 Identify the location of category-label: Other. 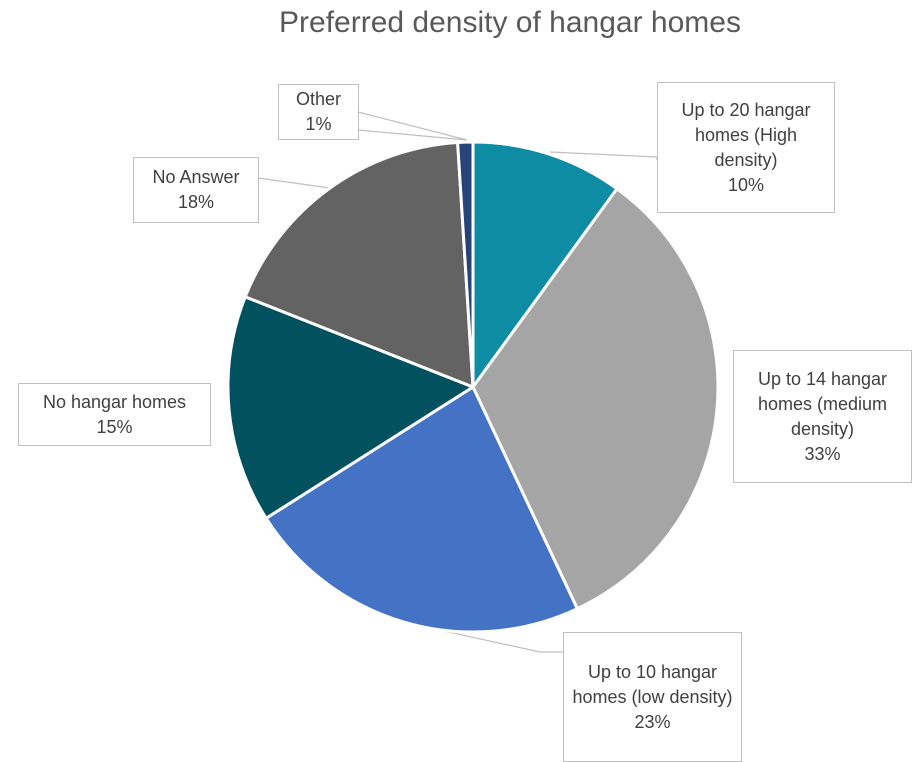
(318, 99).